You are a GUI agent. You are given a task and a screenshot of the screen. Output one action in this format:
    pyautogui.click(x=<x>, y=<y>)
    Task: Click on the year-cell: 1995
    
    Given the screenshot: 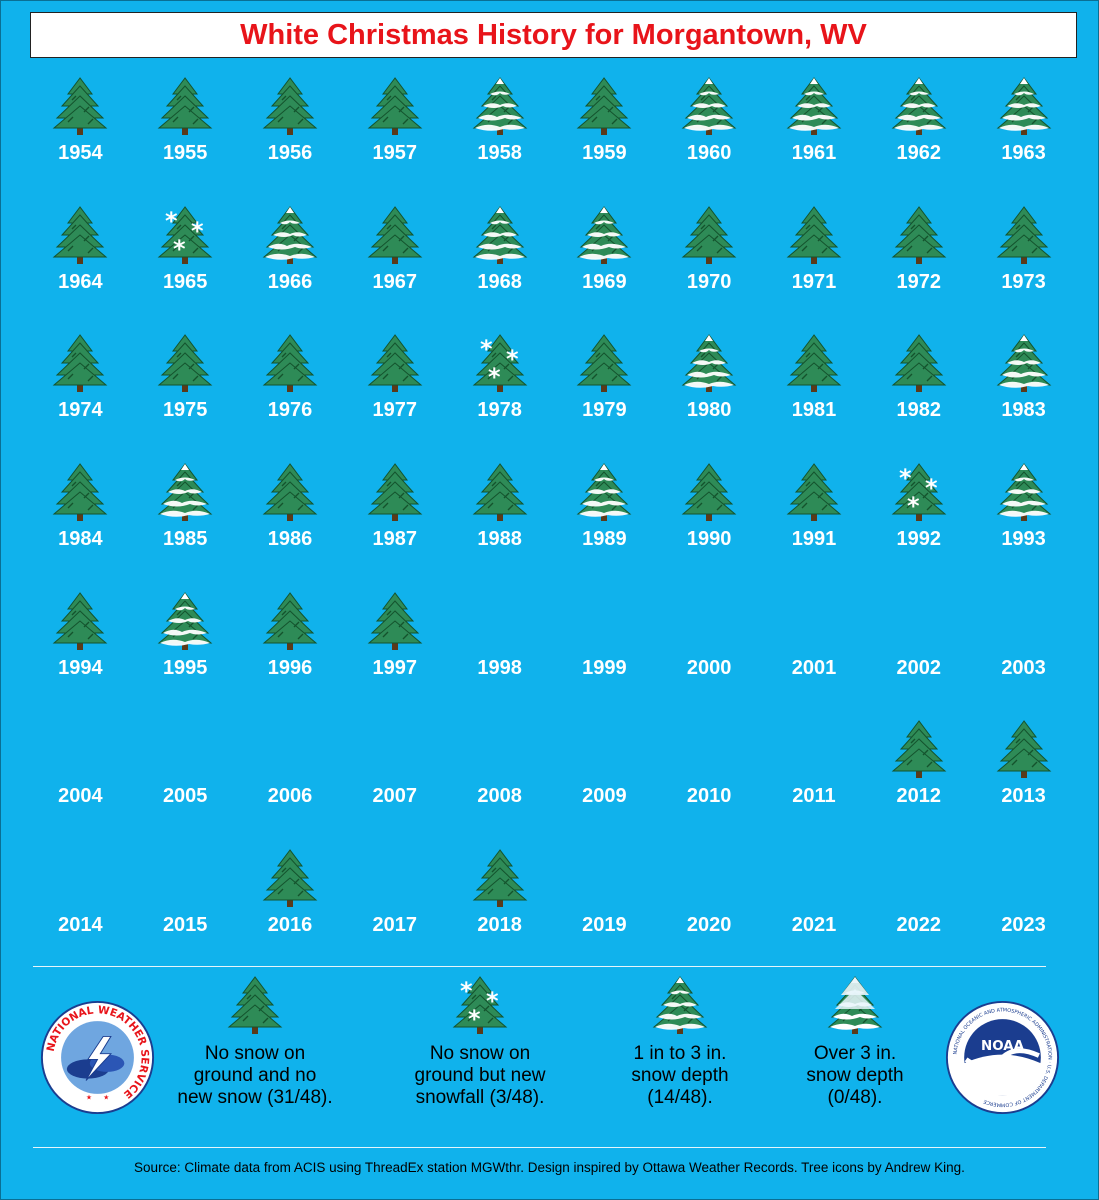 What is the action you would take?
    pyautogui.click(x=185, y=649)
    